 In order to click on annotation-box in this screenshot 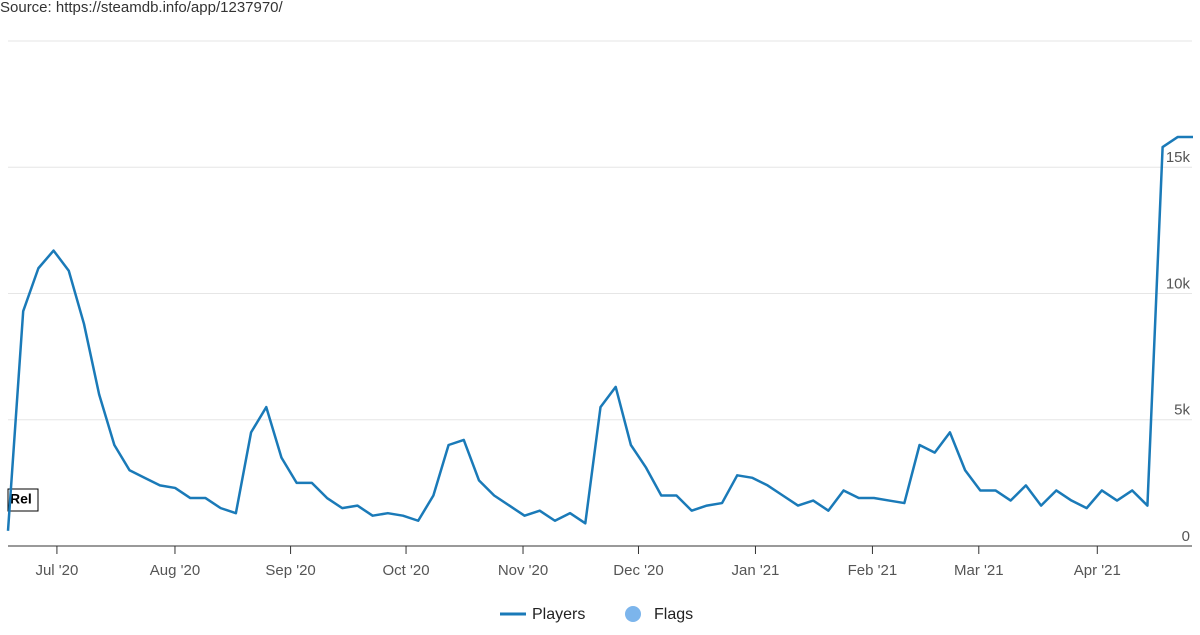, I will do `click(23, 500)`.